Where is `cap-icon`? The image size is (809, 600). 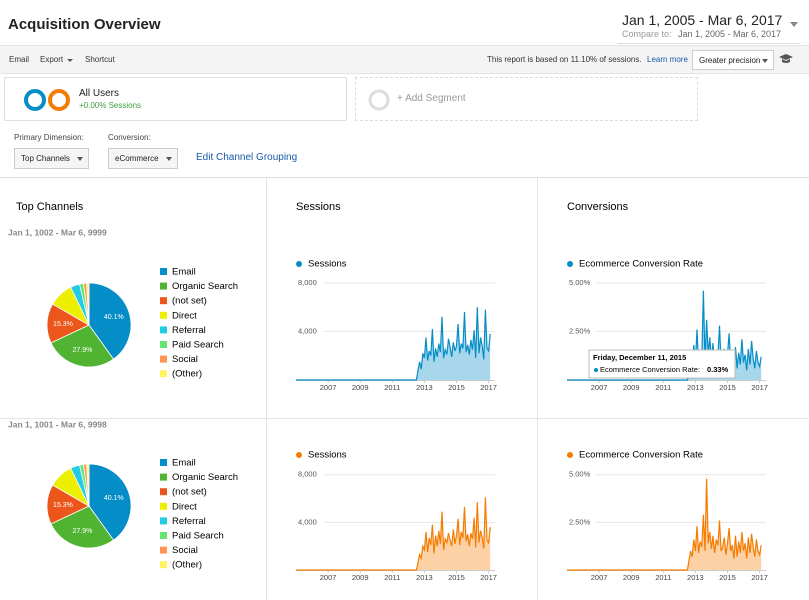
cap-icon is located at coordinates (786, 59).